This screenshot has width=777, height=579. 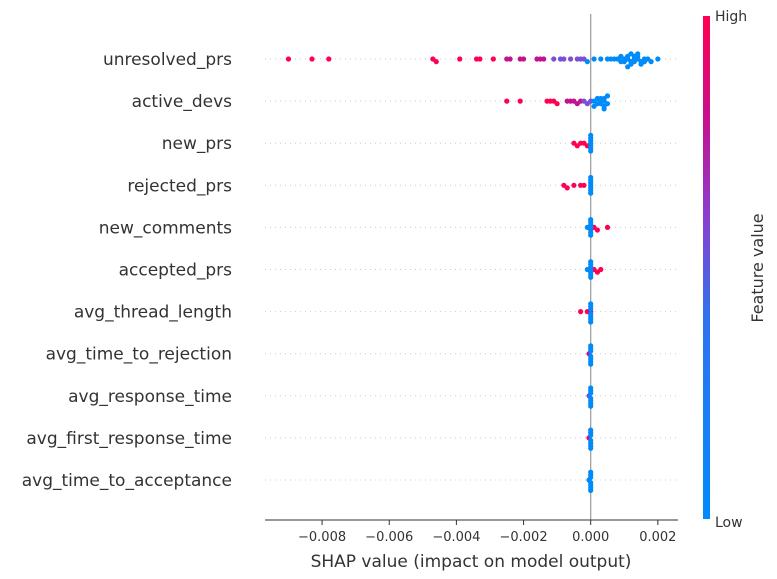 What do you see at coordinates (197, 144) in the screenshot?
I see `feature-label: new_prs` at bounding box center [197, 144].